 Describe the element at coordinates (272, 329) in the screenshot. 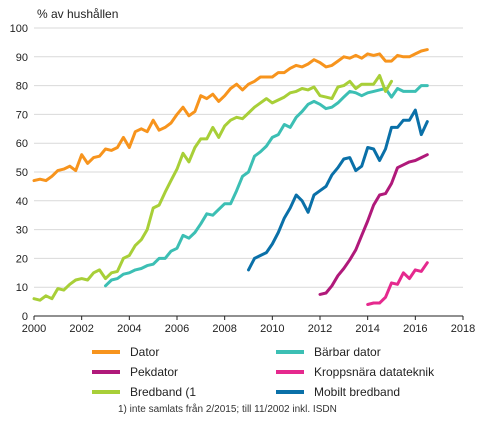

I see `x-tick-label: 2010` at that location.